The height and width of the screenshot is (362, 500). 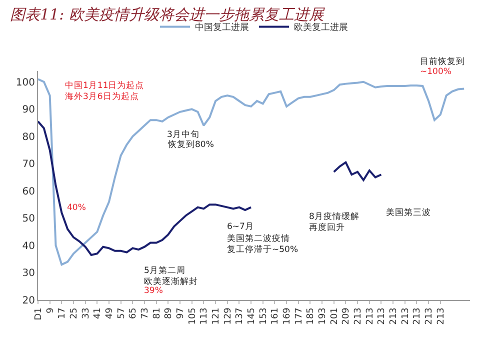 What do you see at coordinates (205, 316) in the screenshot?
I see `x-tick-label: 113` at bounding box center [205, 316].